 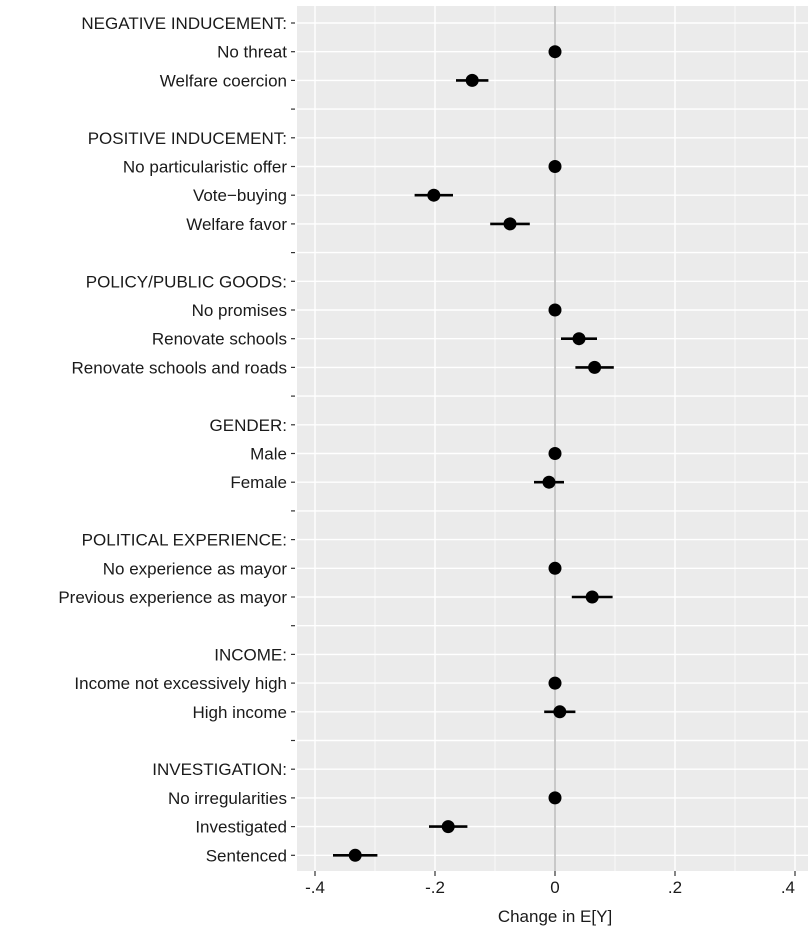 What do you see at coordinates (258, 482) in the screenshot?
I see `row-label: Female` at bounding box center [258, 482].